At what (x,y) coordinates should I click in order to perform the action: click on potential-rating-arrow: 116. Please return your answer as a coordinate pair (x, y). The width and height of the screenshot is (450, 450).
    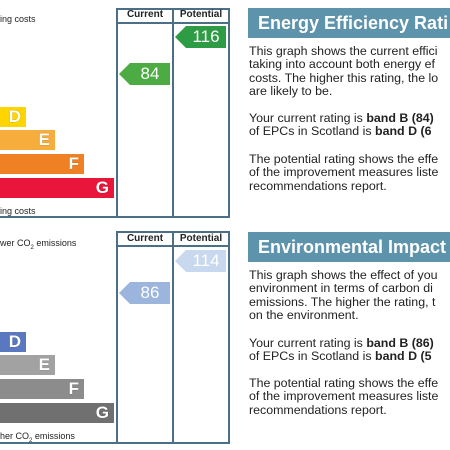
    Looking at the image, I should click on (200, 37).